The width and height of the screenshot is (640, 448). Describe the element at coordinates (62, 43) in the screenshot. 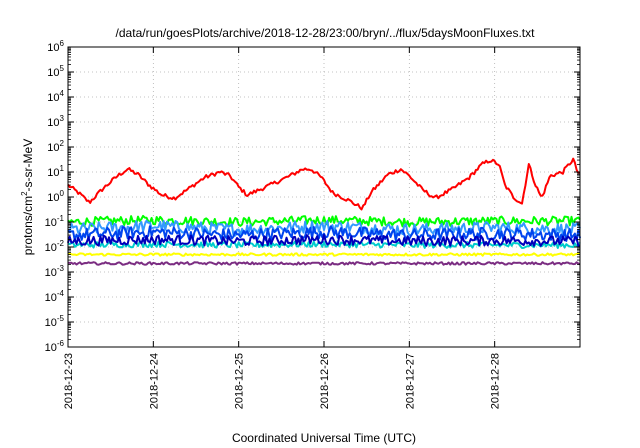

I see `y-tick-exponent: 6` at that location.